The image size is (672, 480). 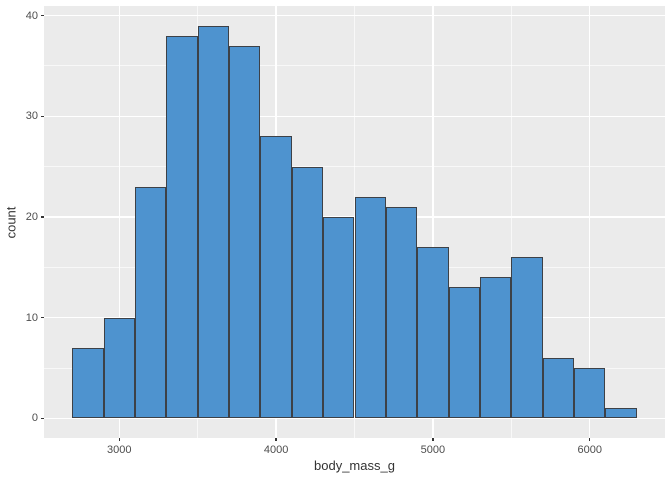 I want to click on y-tick-label: 0, so click(x=34, y=418).